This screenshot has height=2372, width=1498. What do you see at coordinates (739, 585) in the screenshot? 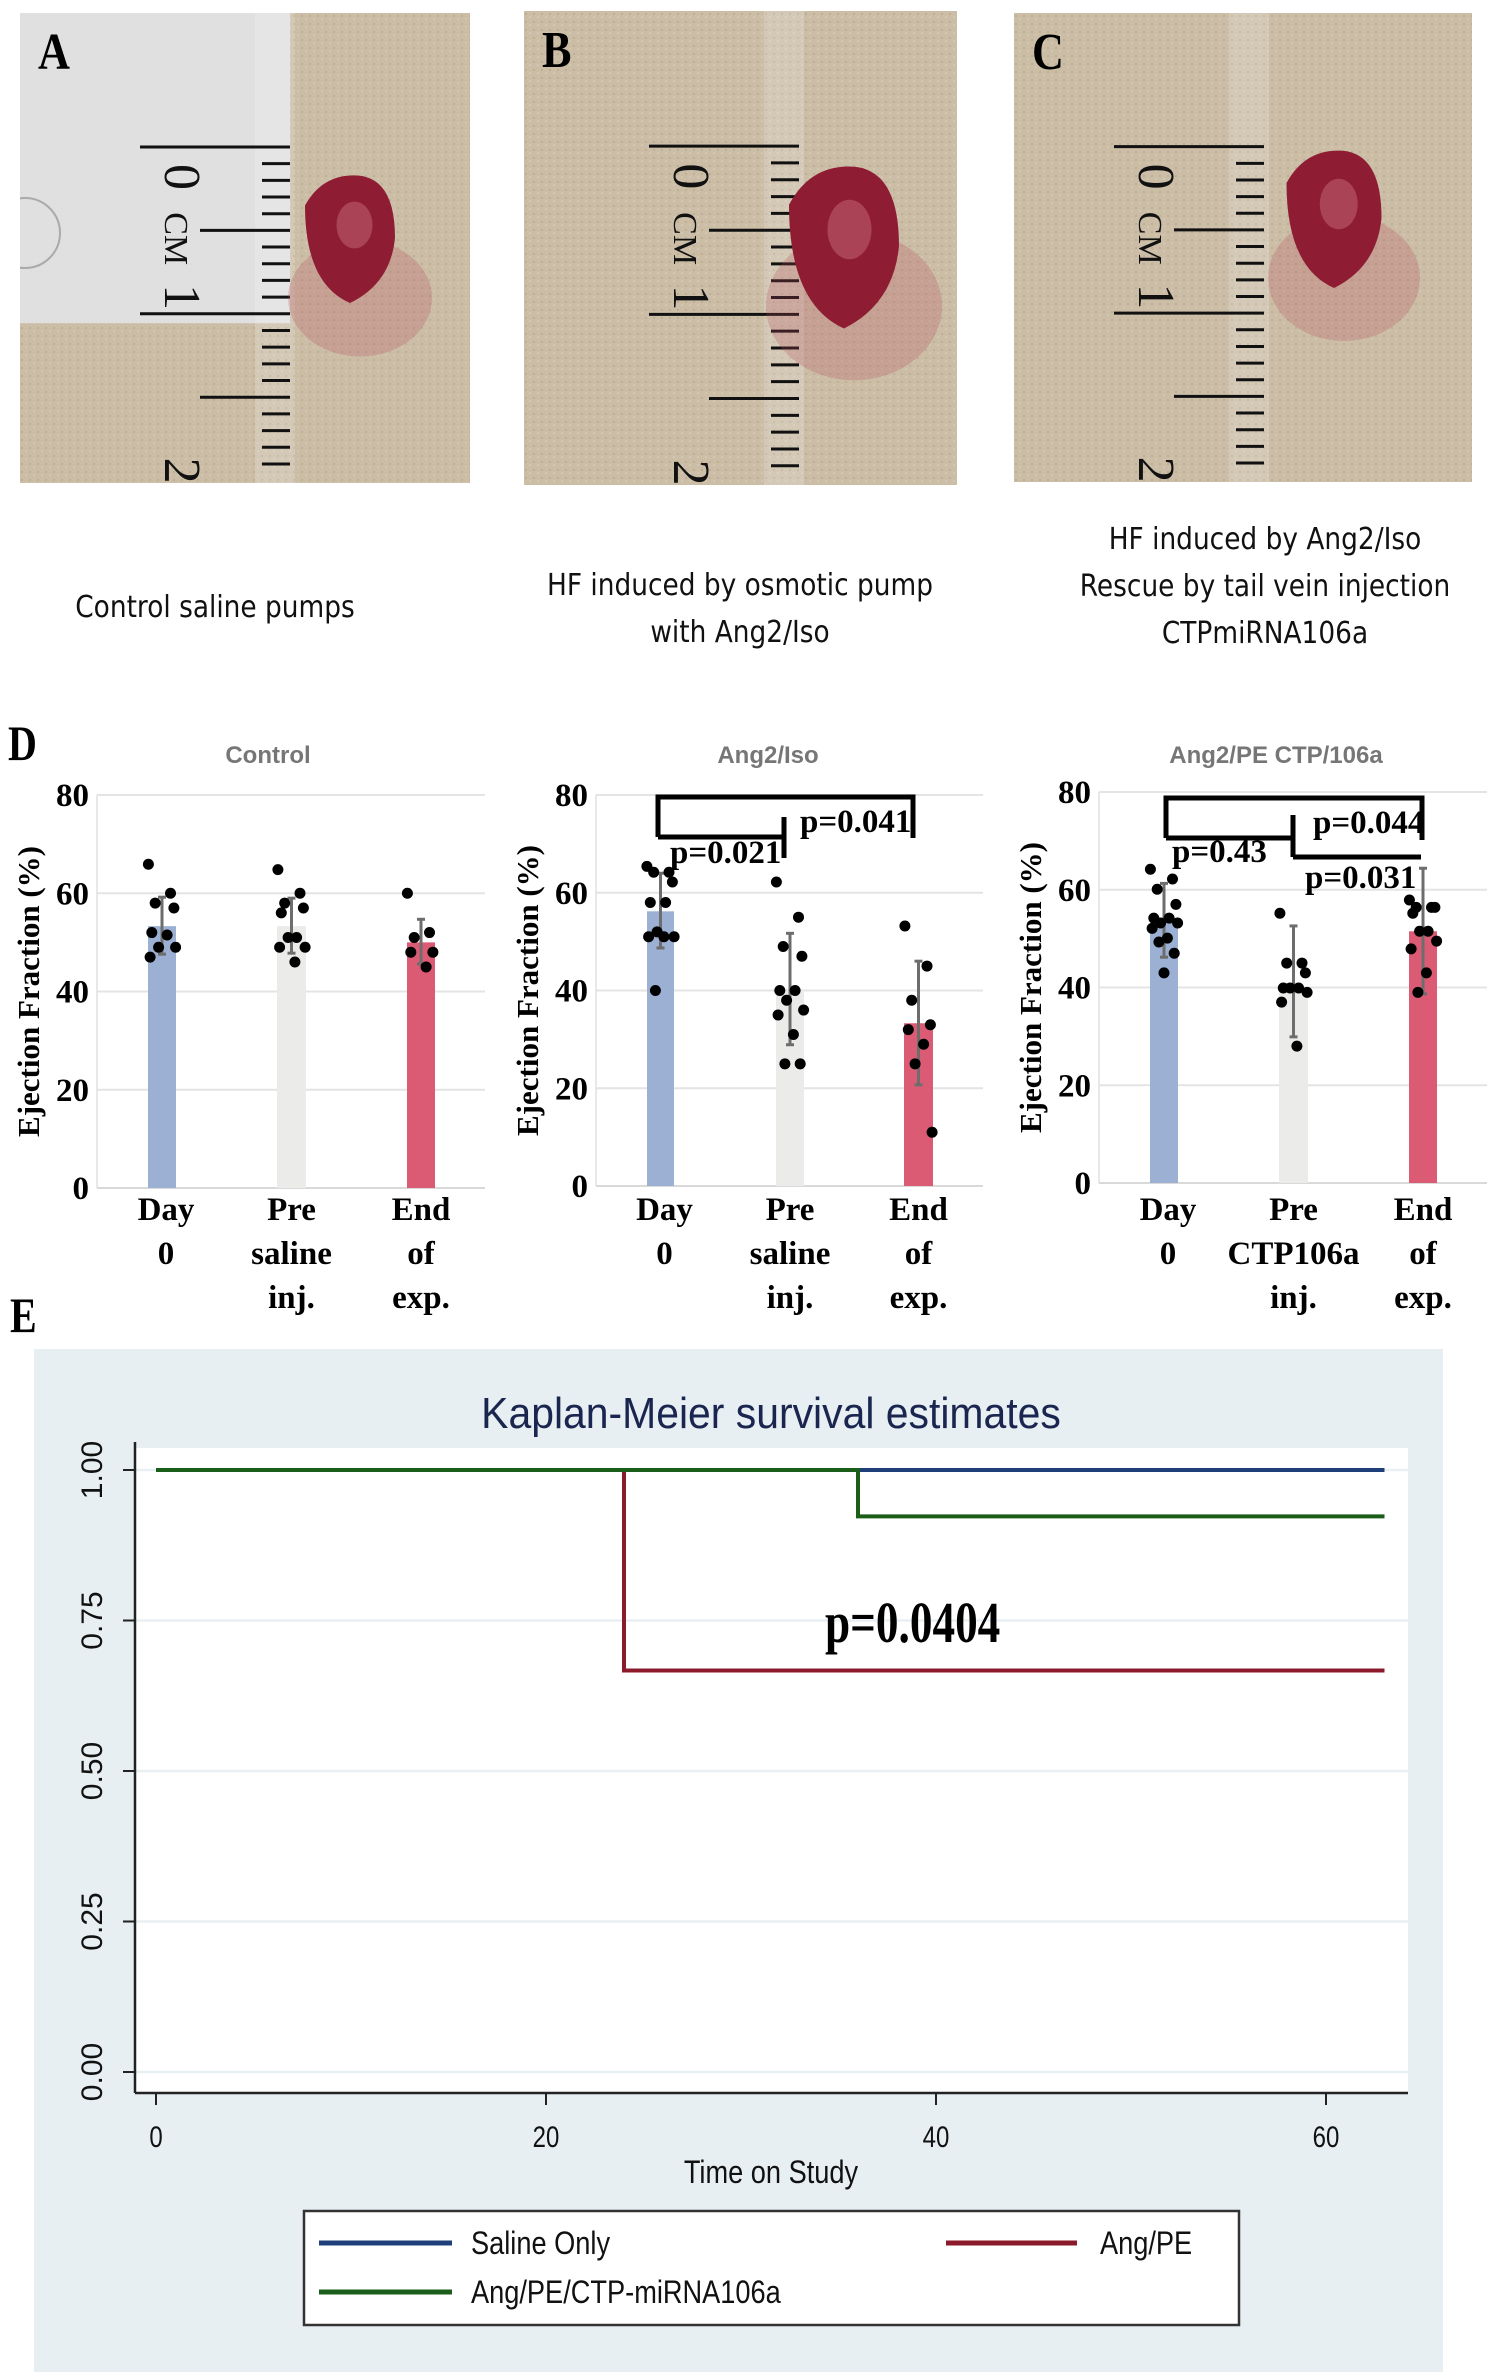
I see `caption-b-line-1: HF induced by osmotic pump` at bounding box center [739, 585].